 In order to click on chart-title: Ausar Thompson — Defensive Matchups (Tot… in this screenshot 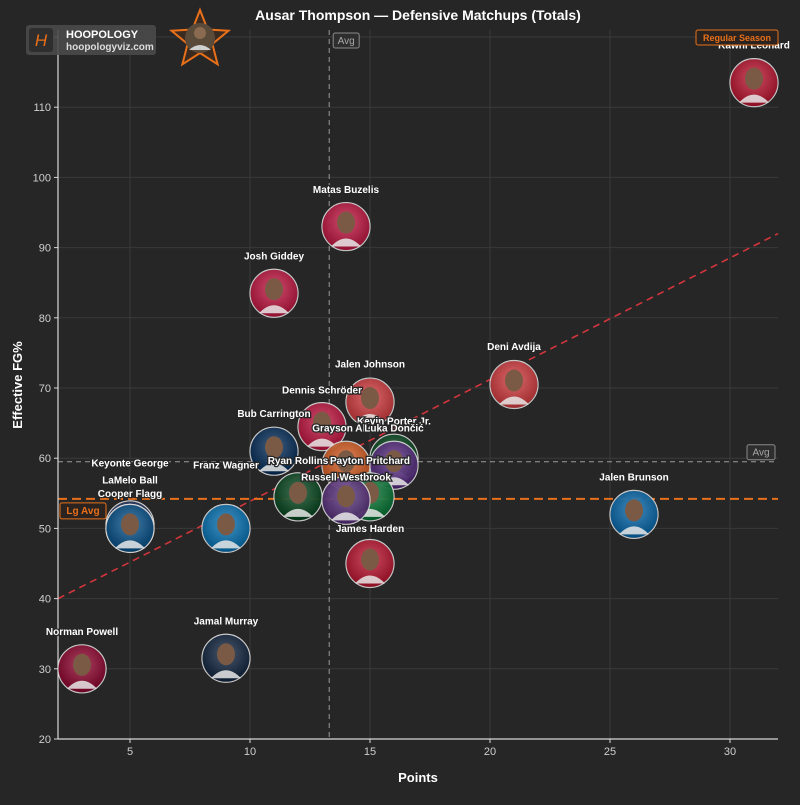, I will do `click(418, 15)`.